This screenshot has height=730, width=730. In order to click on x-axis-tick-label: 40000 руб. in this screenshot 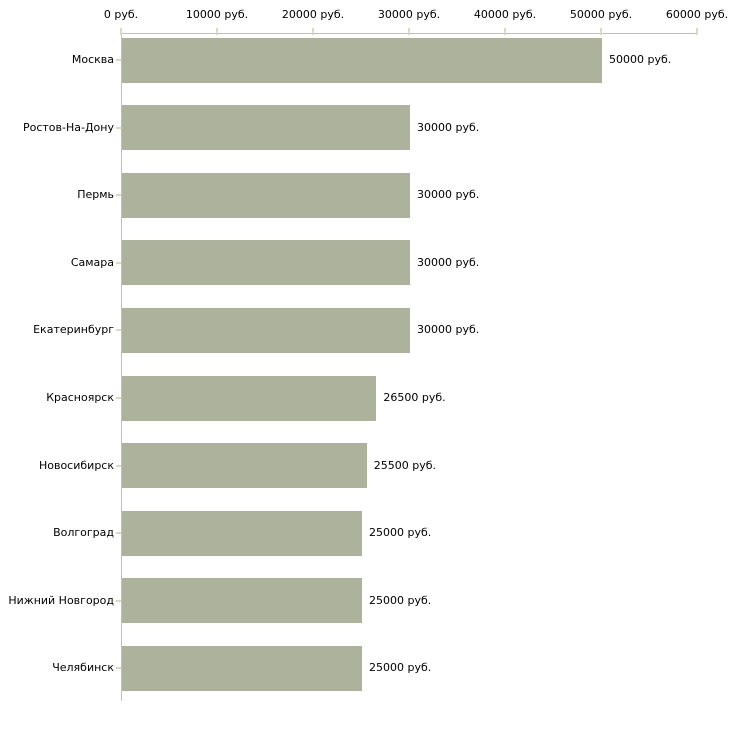, I will do `click(505, 14)`.